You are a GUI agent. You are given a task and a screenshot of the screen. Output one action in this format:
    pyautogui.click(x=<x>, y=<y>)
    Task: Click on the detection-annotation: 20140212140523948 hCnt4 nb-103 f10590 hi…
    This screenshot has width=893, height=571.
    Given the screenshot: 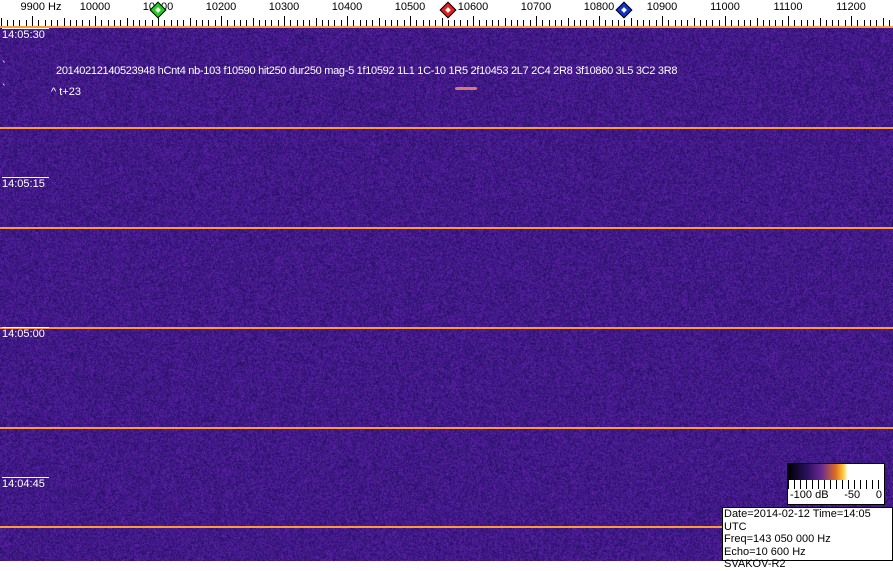 What is the action you would take?
    pyautogui.click(x=366, y=71)
    